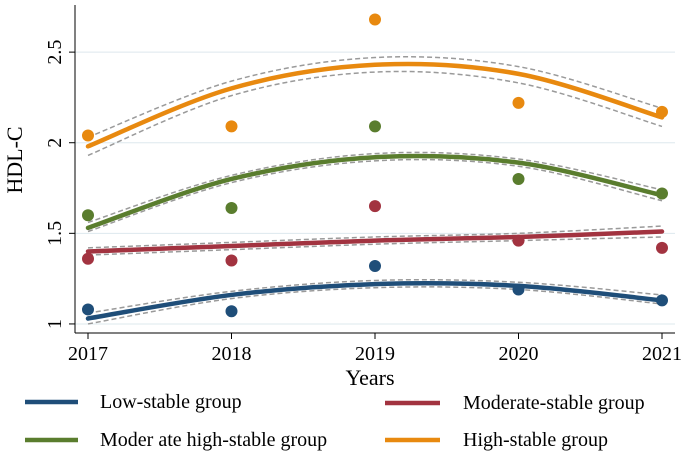 The width and height of the screenshot is (685, 465). Describe the element at coordinates (519, 354) in the screenshot. I see `x-tick-label: 2020` at that location.